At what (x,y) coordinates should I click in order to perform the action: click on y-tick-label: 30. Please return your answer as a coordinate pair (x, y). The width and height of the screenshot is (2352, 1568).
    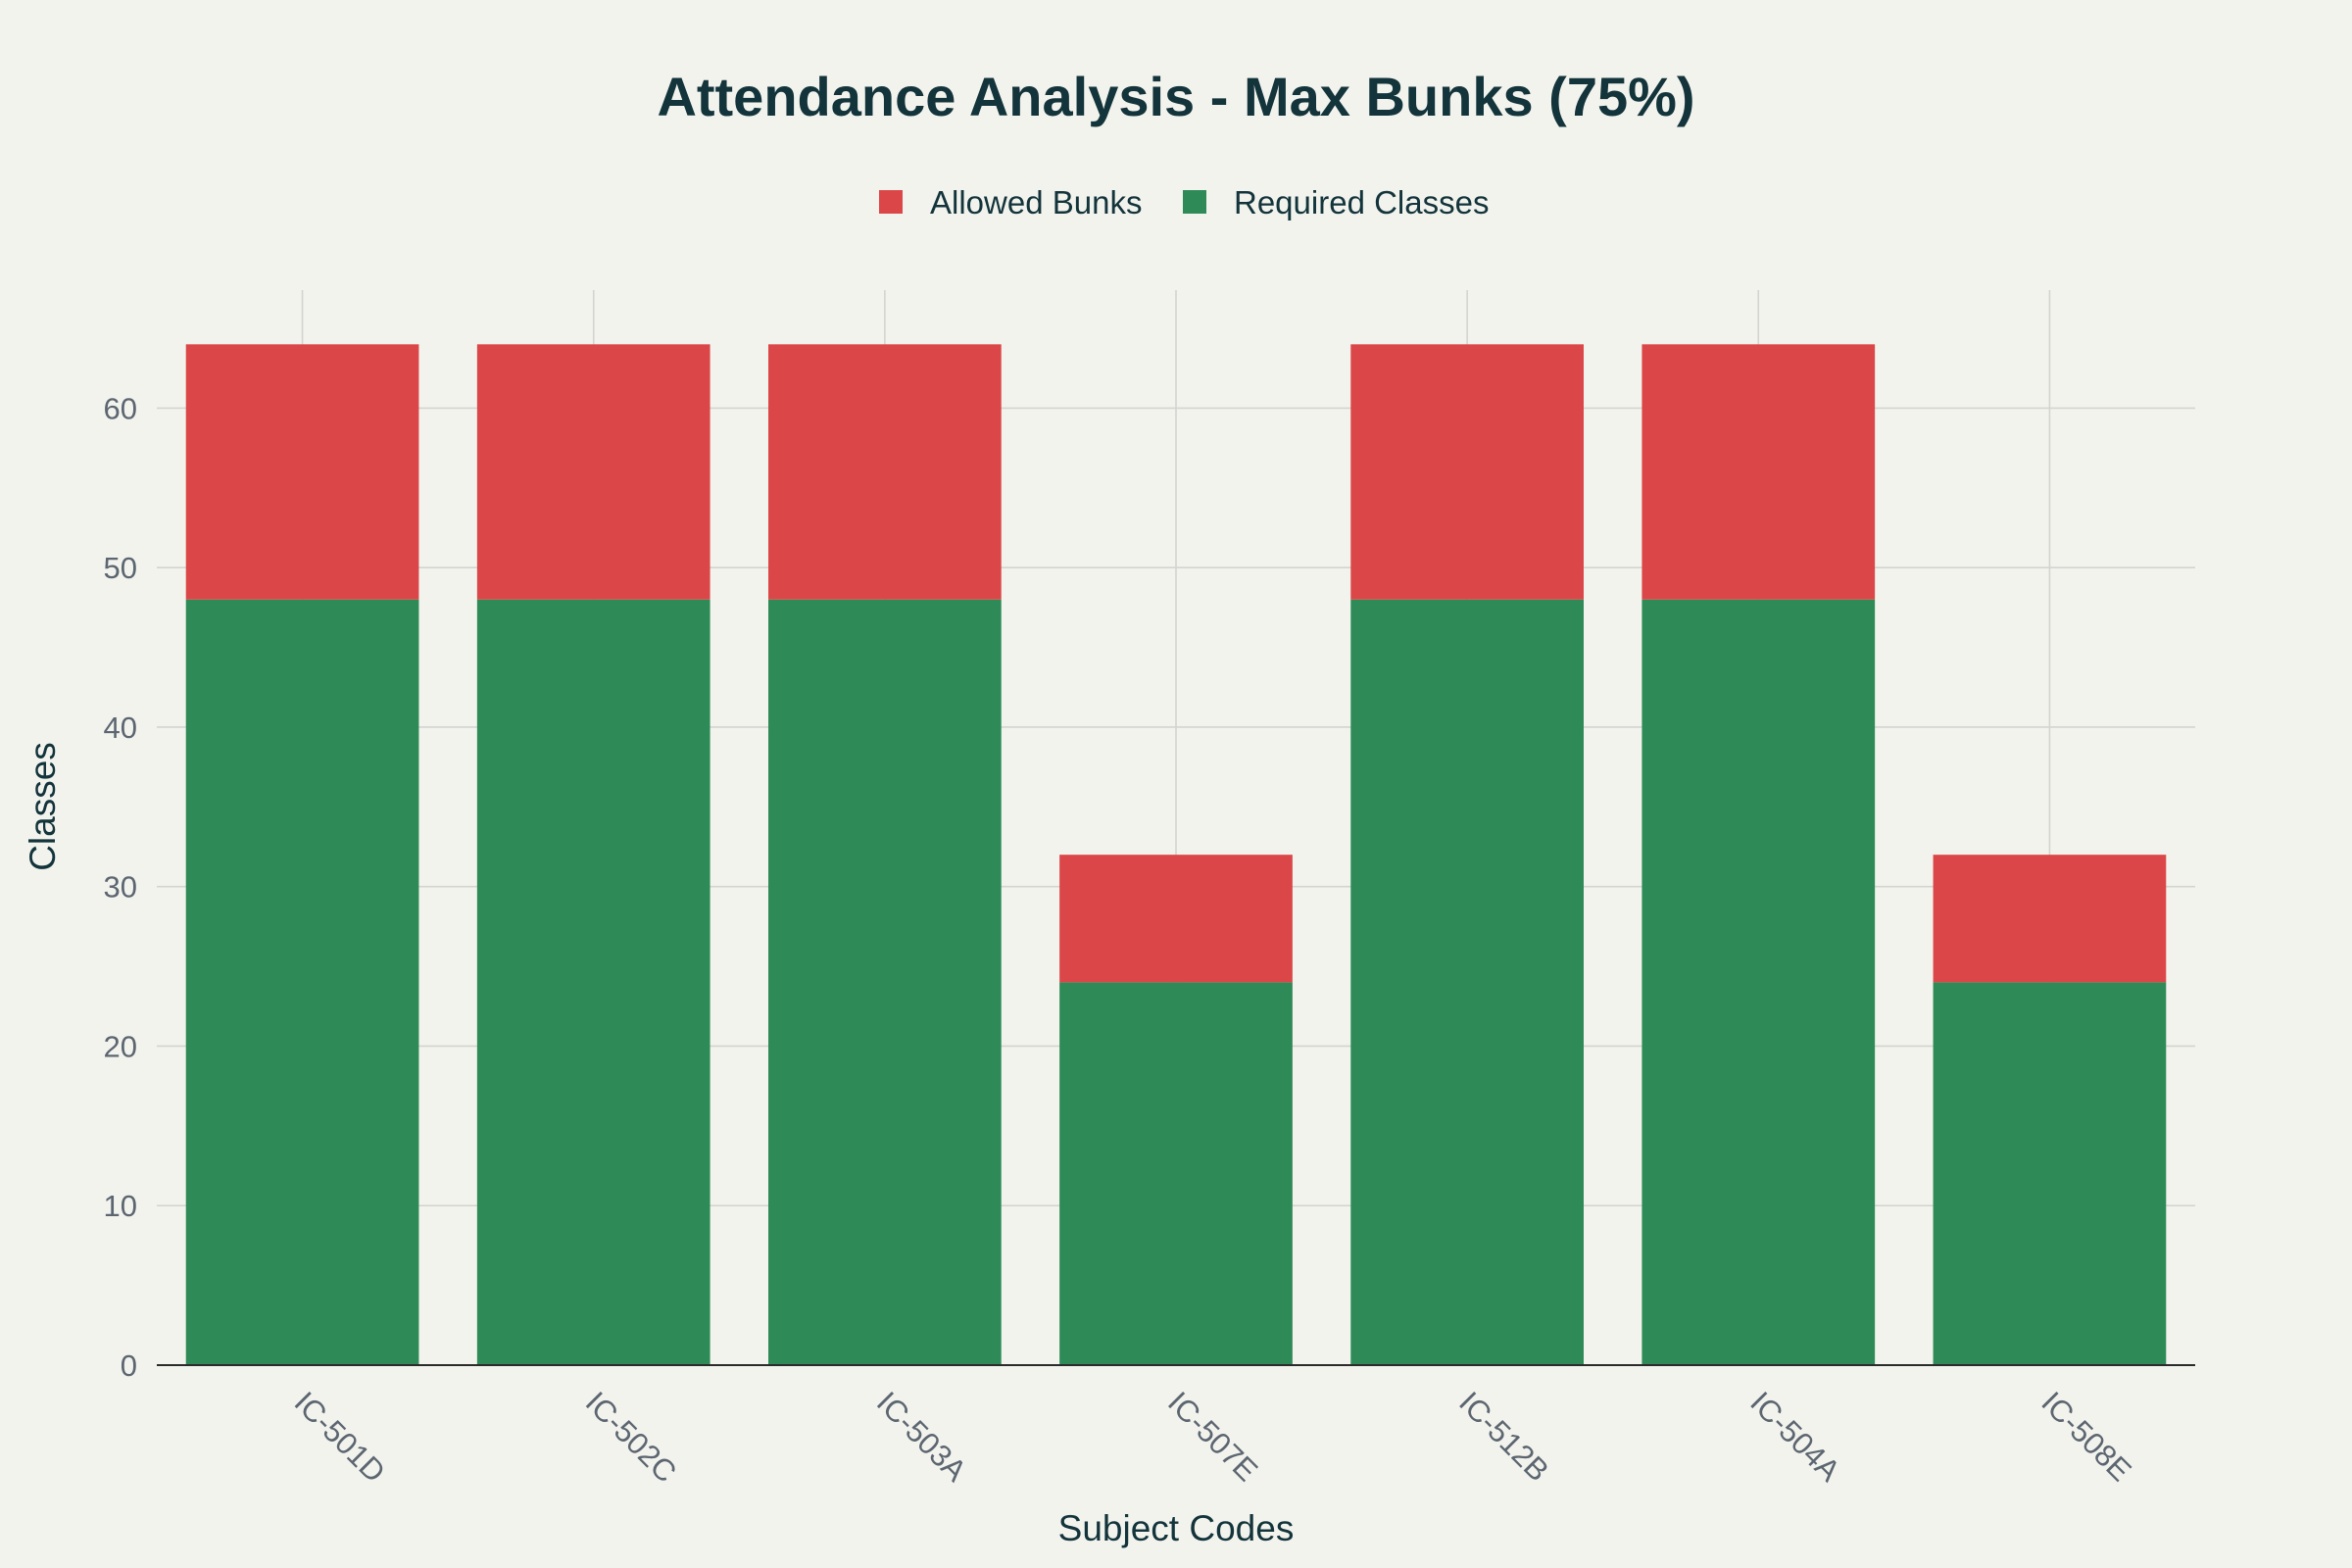
    Looking at the image, I should click on (120, 887).